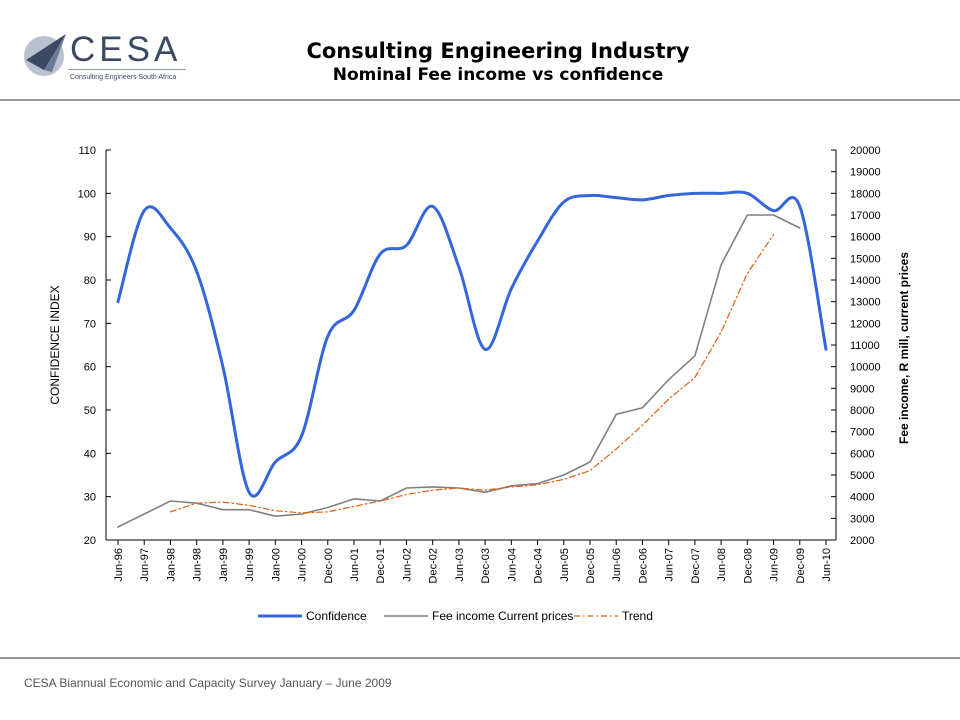 The image size is (960, 720). I want to click on y-right-tick-label: 13000, so click(865, 303).